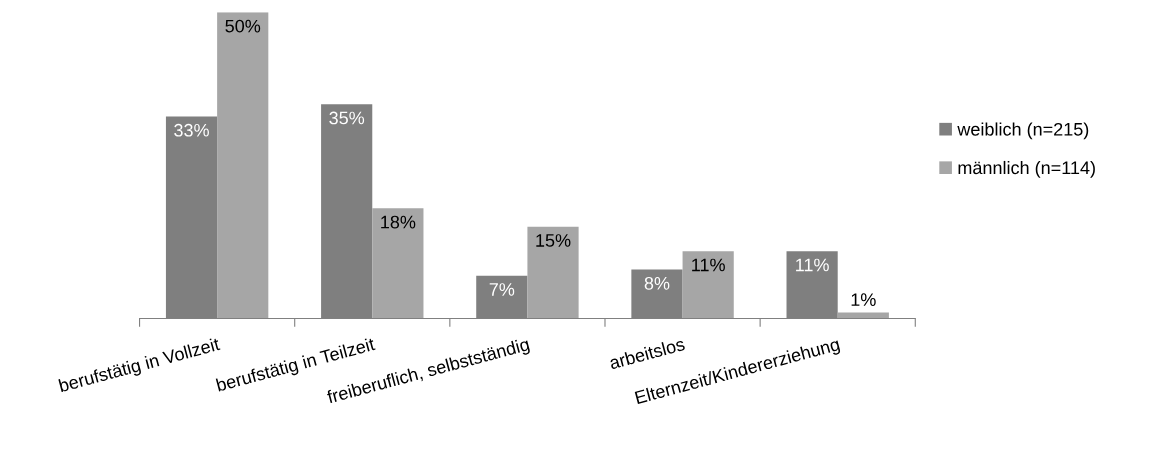  I want to click on data-label: 18%, so click(398, 222).